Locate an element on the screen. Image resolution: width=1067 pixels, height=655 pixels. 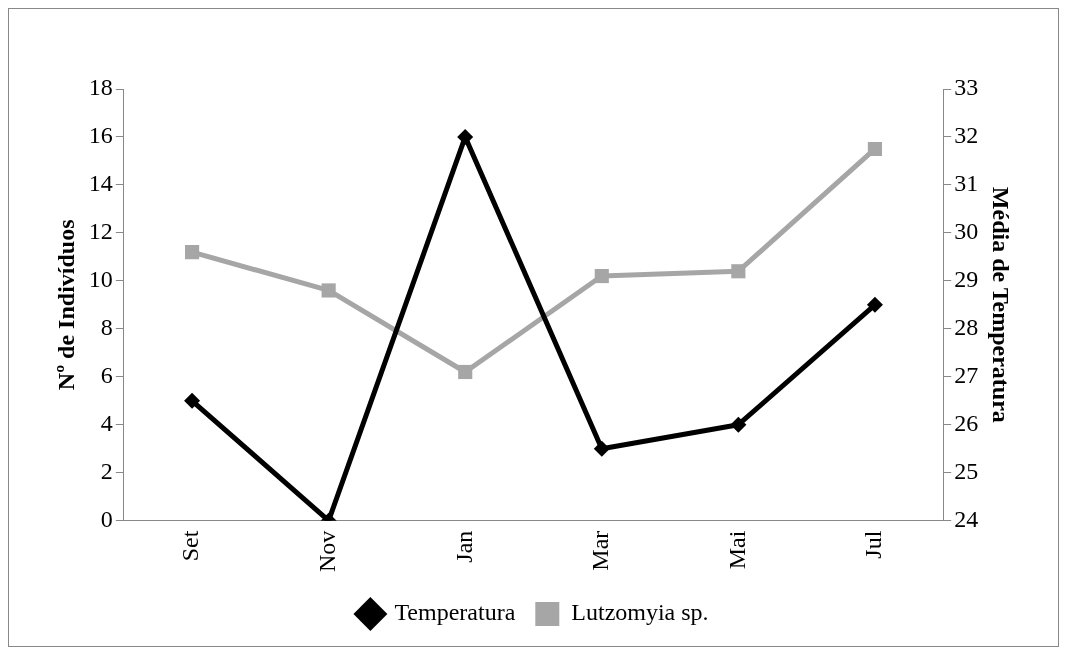
x-tick-label: Jul is located at coordinates (873, 544).